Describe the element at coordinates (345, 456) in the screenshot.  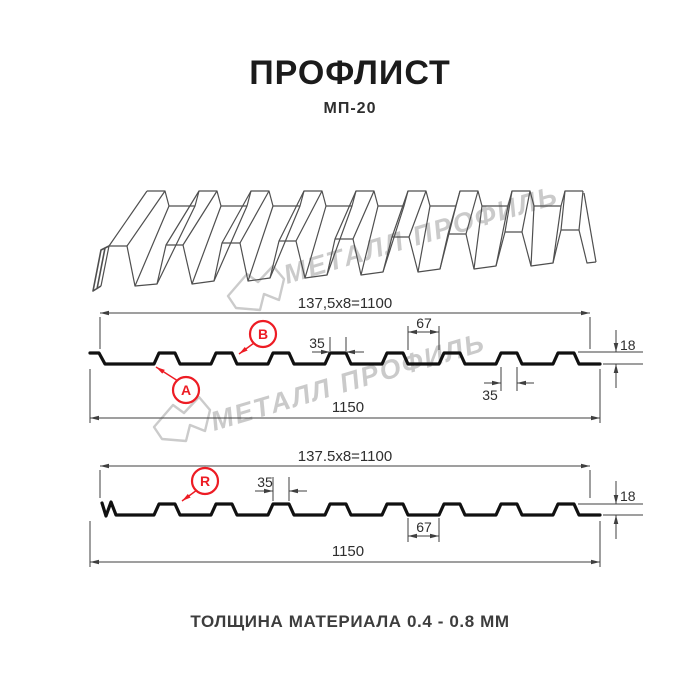
I see `dim-label-pitch: 137.5x8=1100` at that location.